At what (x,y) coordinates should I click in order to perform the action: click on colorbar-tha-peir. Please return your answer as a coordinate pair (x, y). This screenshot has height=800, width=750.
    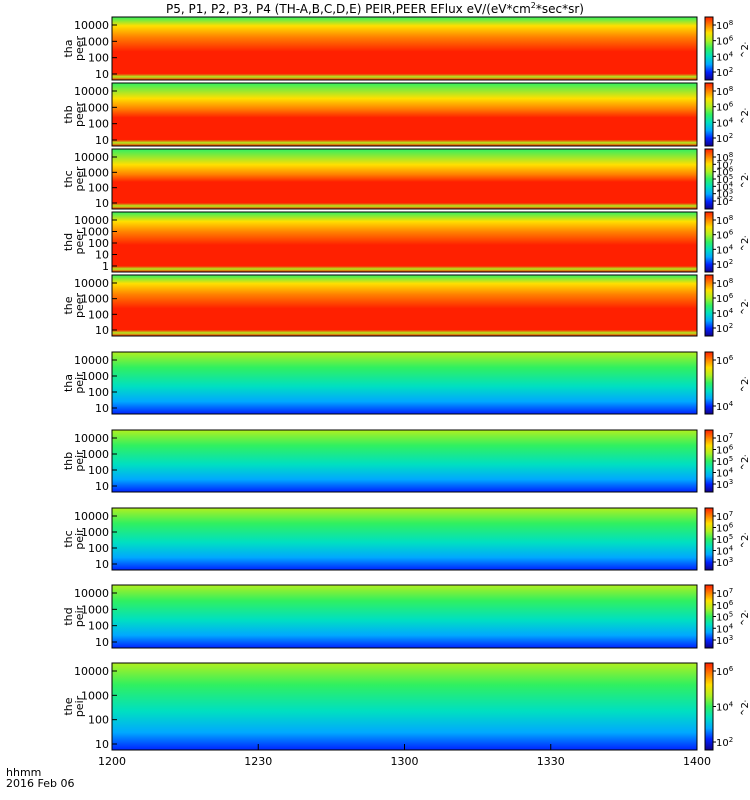
    Looking at the image, I should click on (709, 383).